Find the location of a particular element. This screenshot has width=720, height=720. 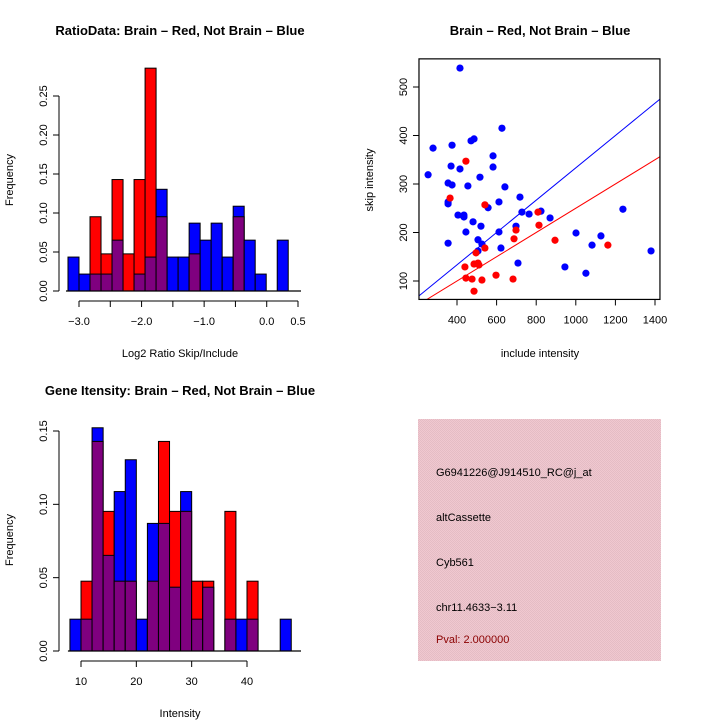

gene-intensity-xlabel: Intensity is located at coordinates (180, 714).